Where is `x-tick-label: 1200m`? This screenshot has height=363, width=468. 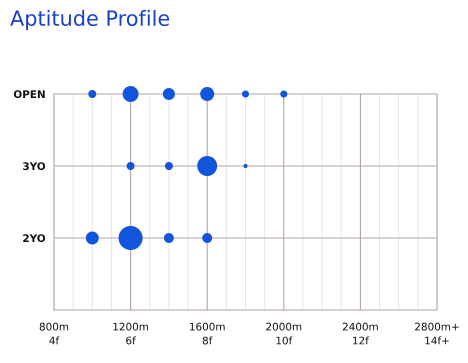 x-tick-label: 1200m is located at coordinates (130, 326).